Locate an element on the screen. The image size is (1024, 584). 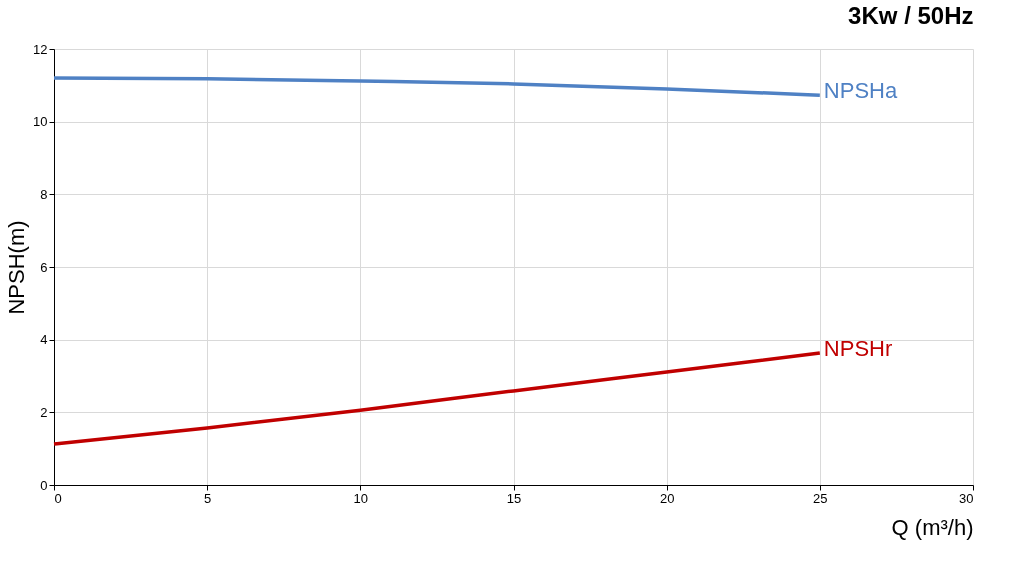
y-tick-label: 4 is located at coordinates (44, 340).